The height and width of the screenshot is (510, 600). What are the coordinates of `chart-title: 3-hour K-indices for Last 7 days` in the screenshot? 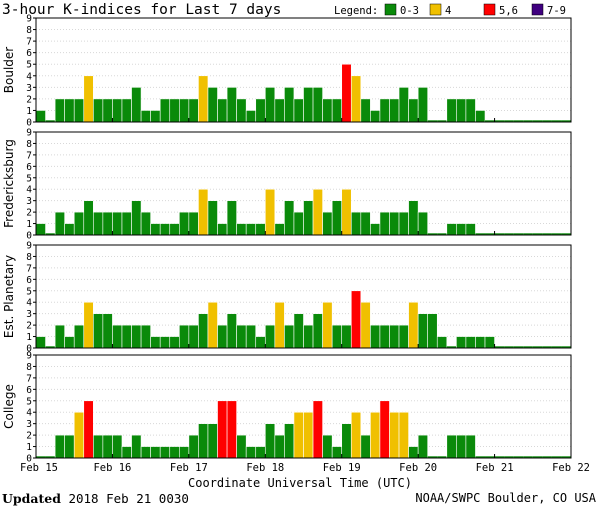 It's located at (141, 10).